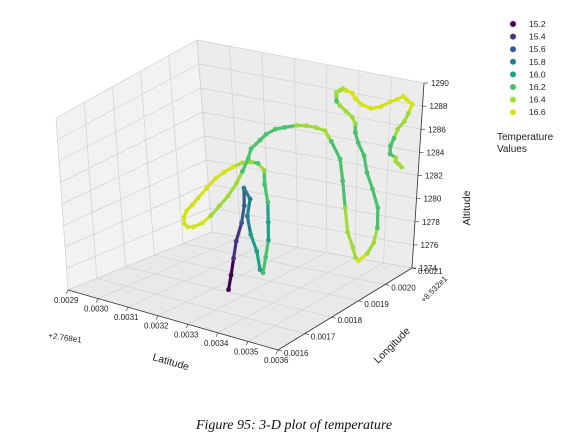 The image size is (588, 438). Describe the element at coordinates (403, 287) in the screenshot. I see `y-tick-label: 0.0020` at that location.